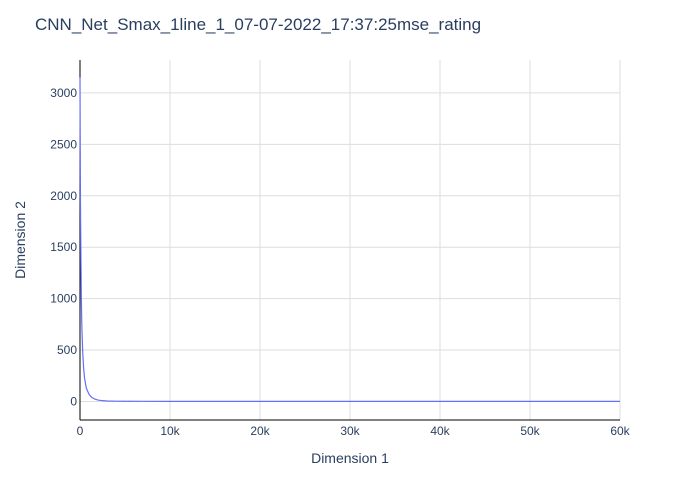 The image size is (700, 500). I want to click on x-tick-label: 60k, so click(620, 431).